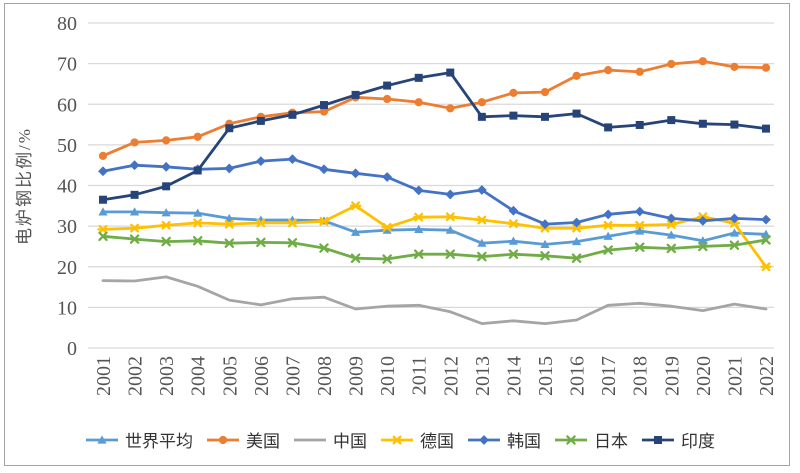 This screenshot has height=473, width=800. What do you see at coordinates (67, 146) in the screenshot?
I see `y-tick-label: 50` at bounding box center [67, 146].